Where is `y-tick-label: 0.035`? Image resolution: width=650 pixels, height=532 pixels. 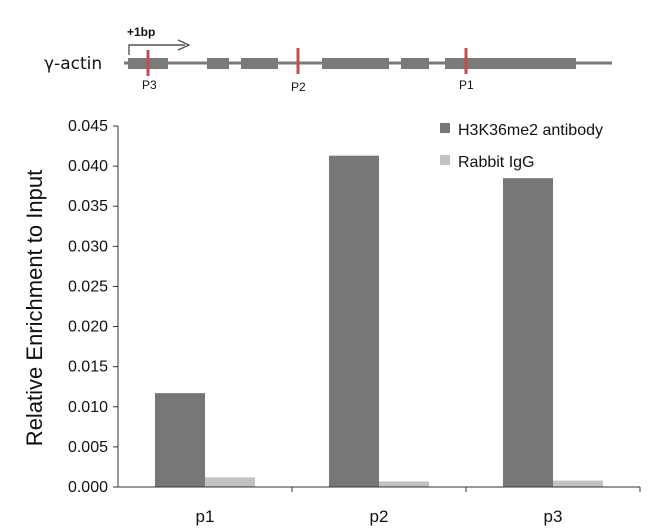
y-tick-label: 0.035 is located at coordinates (88, 206).